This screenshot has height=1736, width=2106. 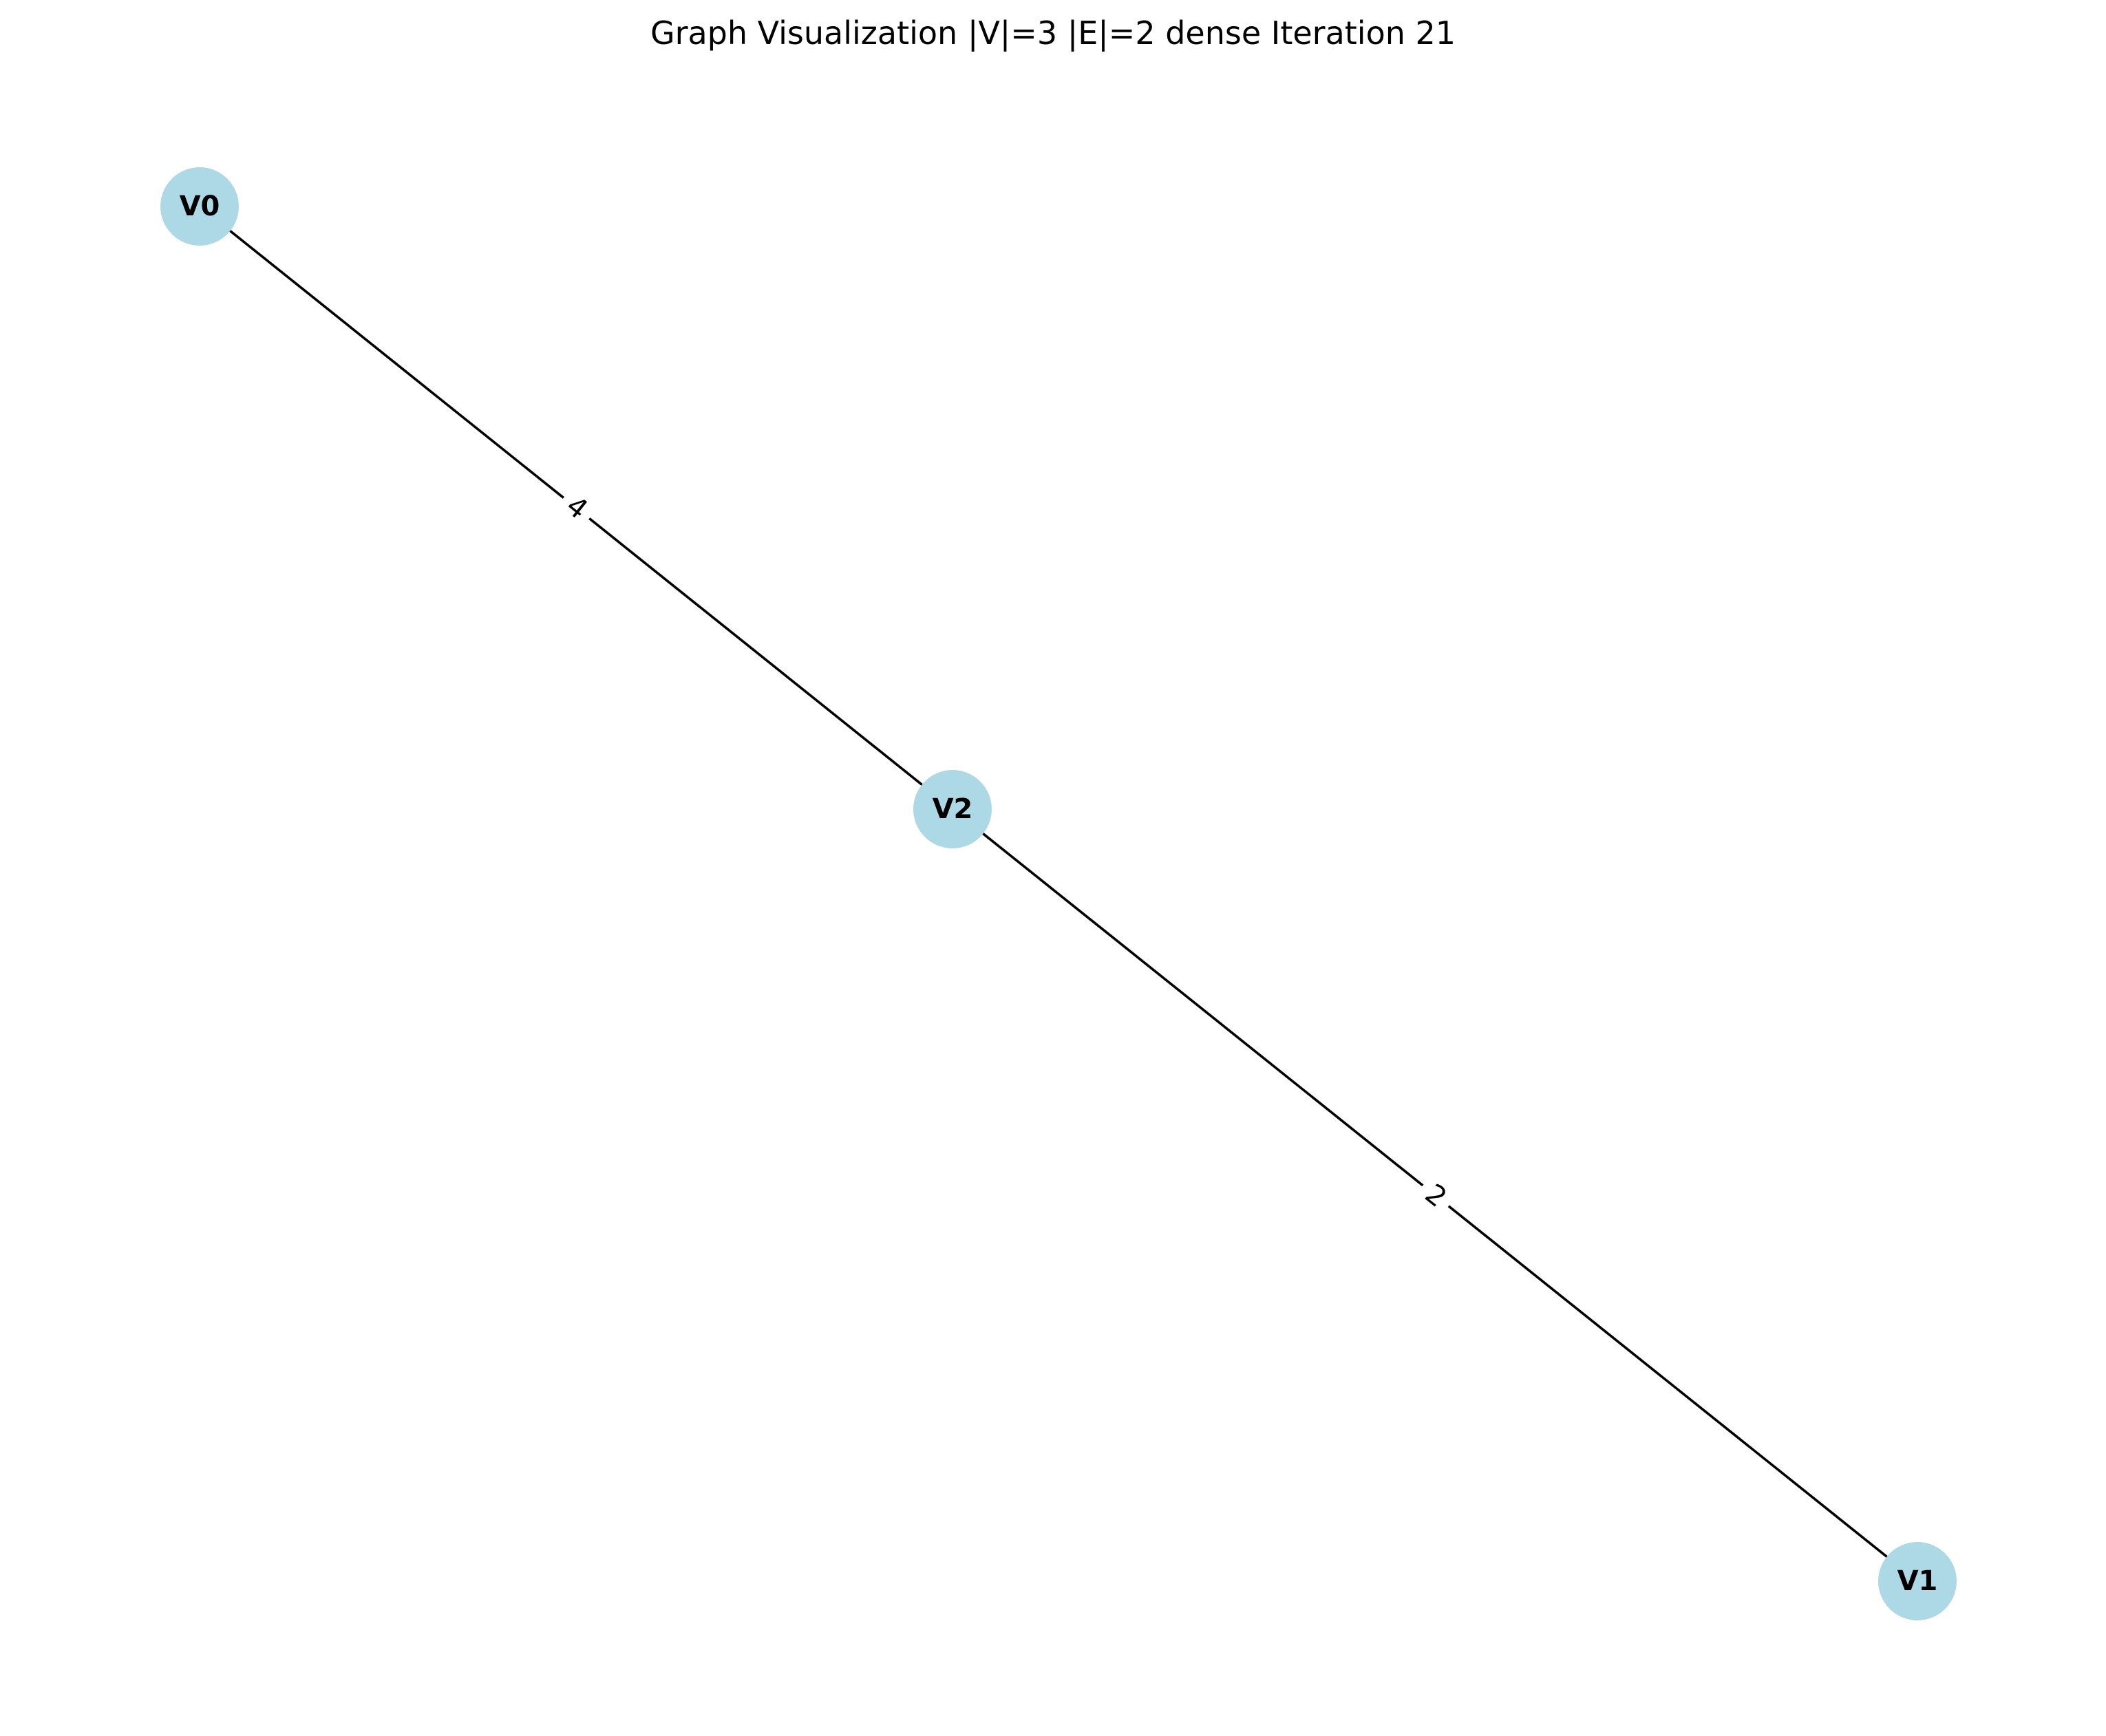 I want to click on node-v2: V2, so click(x=952, y=809).